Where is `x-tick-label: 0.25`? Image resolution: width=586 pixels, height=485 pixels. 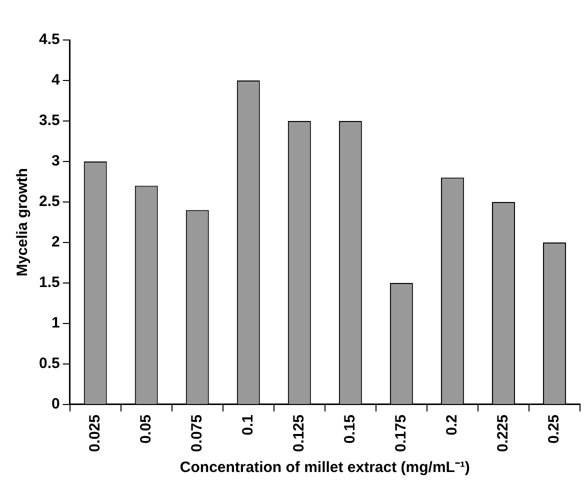
x-tick-label: 0.25 is located at coordinates (554, 429).